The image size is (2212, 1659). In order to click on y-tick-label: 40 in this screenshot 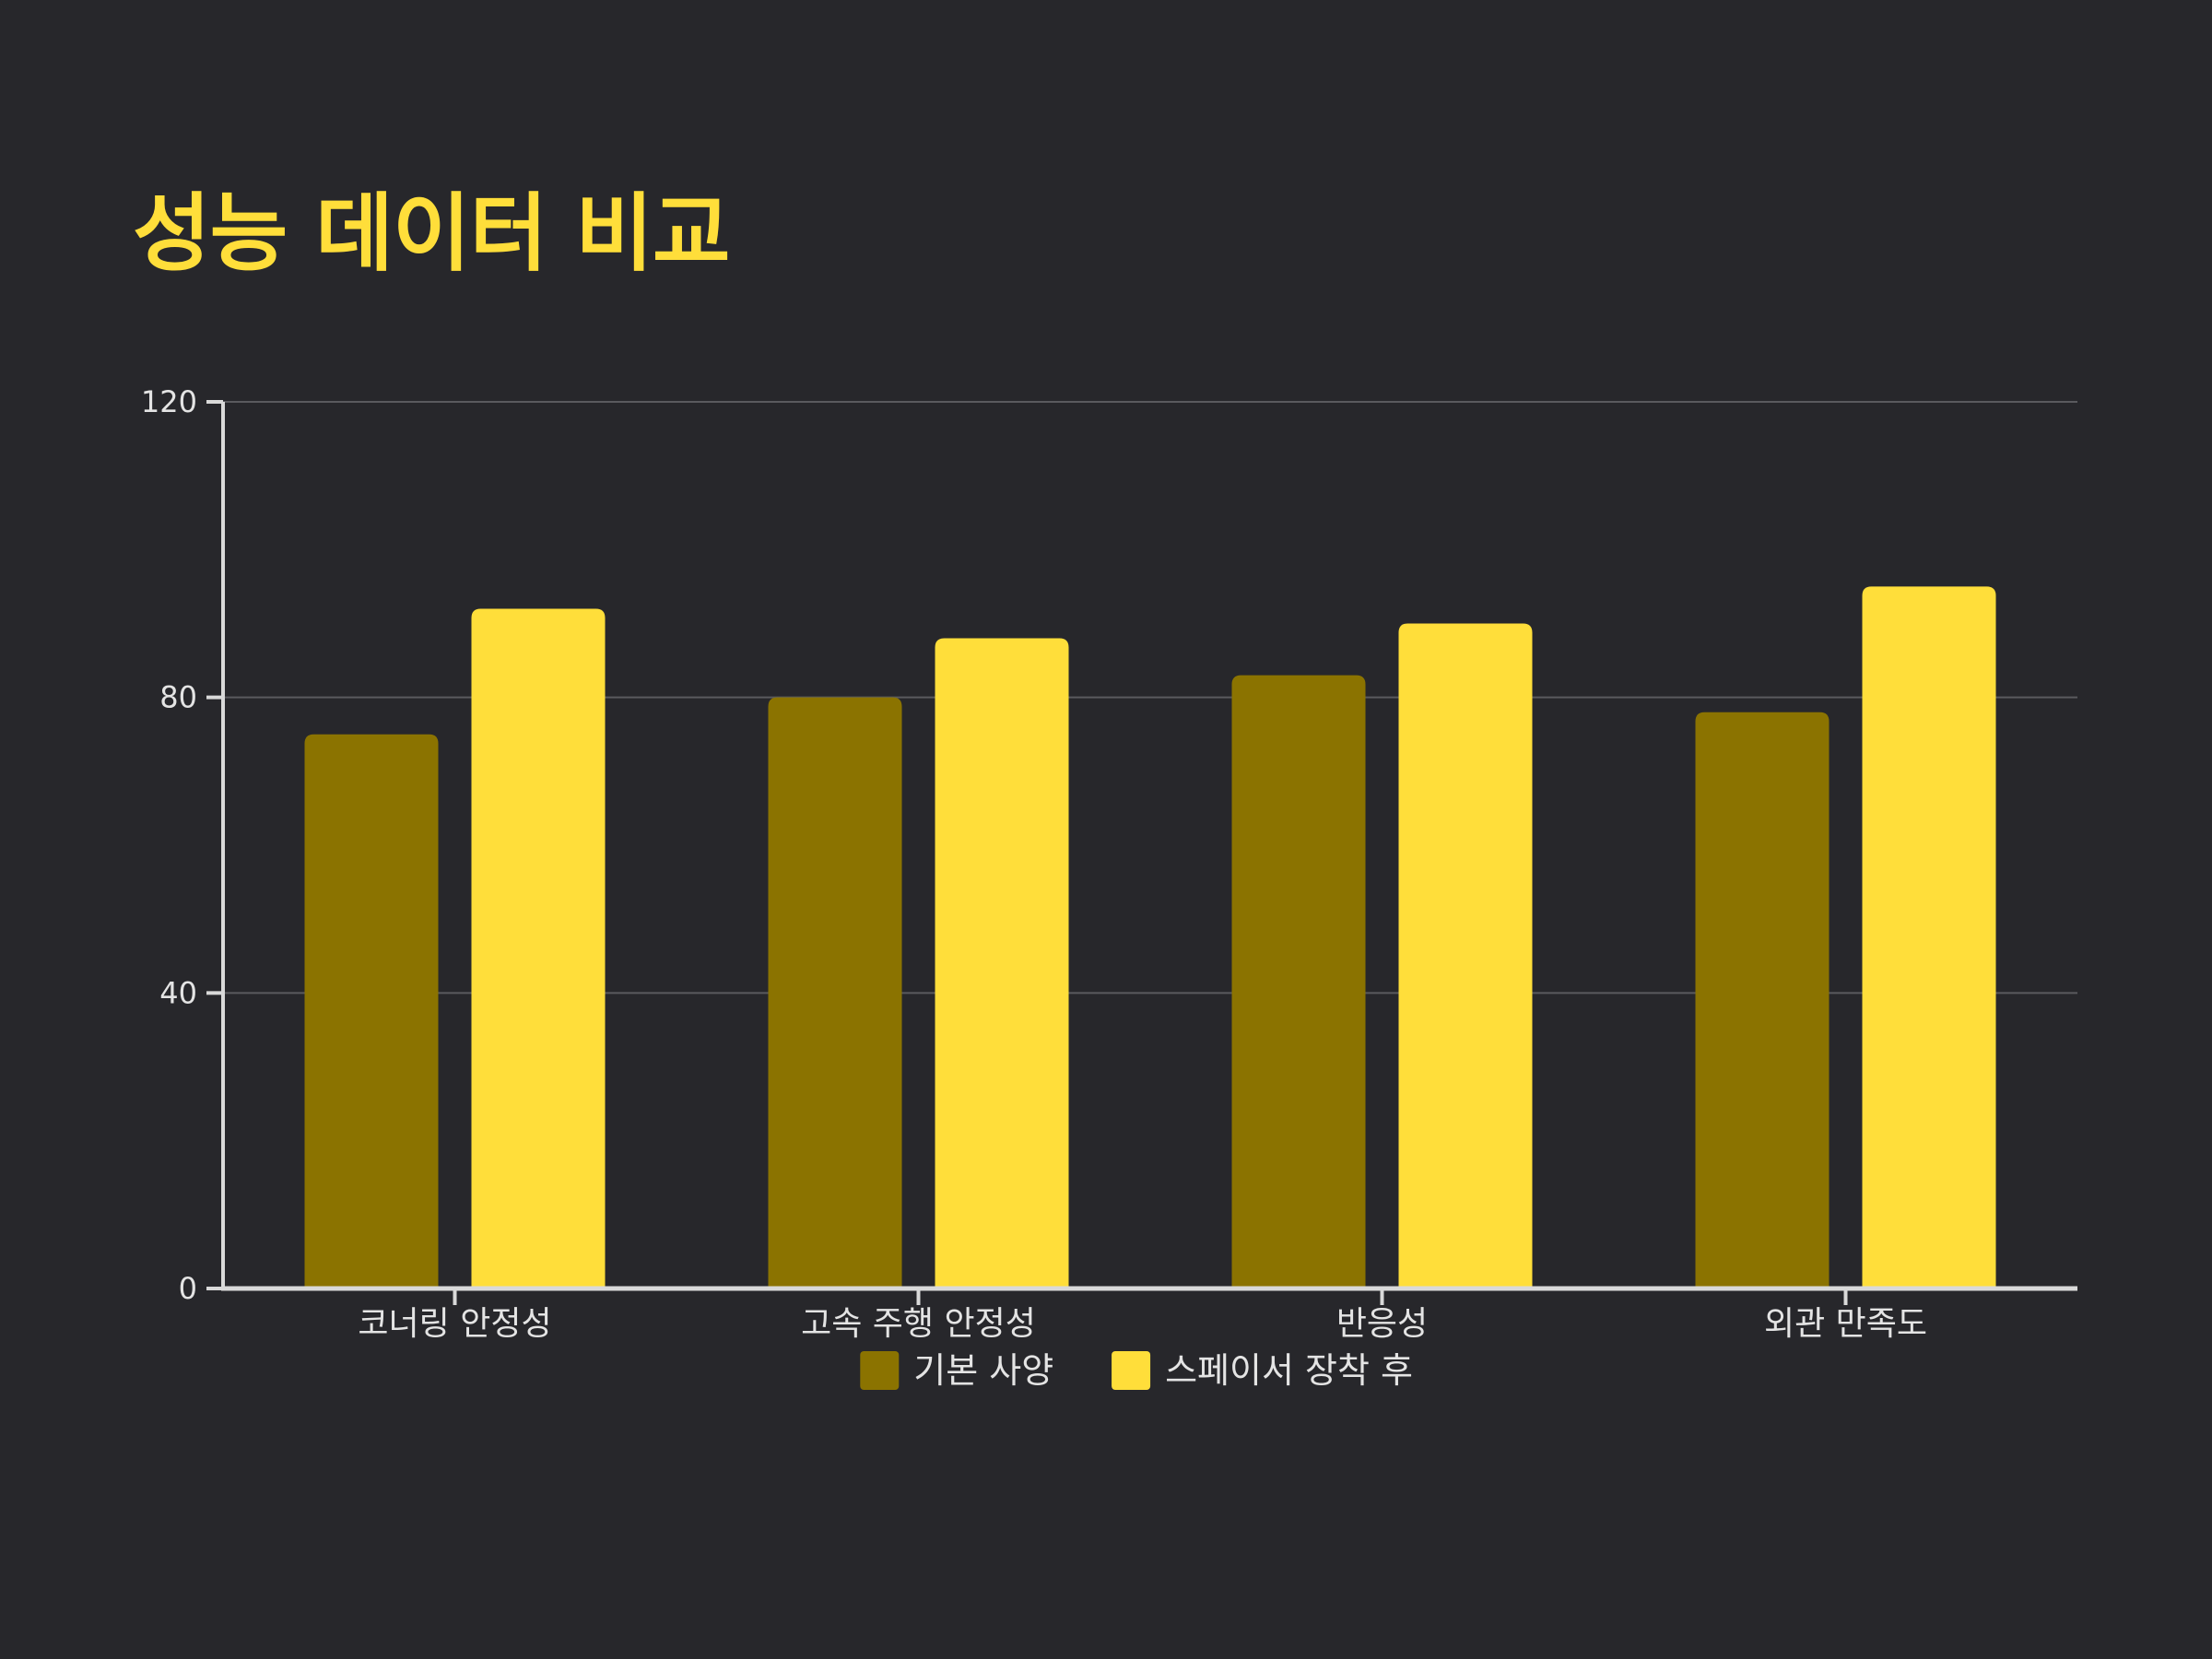, I will do `click(178, 992)`.